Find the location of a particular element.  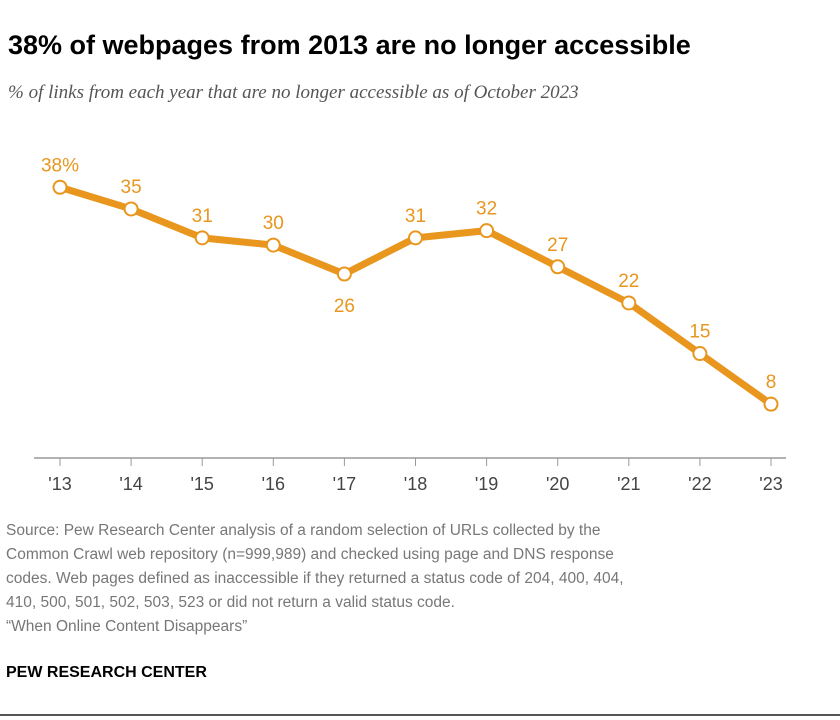

x-tick-label: '23 is located at coordinates (770, 484).